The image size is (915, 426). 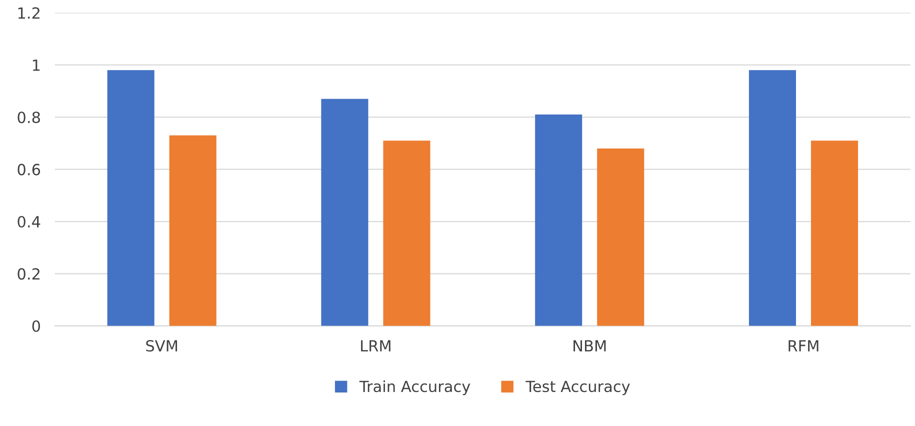 What do you see at coordinates (29, 222) in the screenshot?
I see `y-tick-label: 0.4` at bounding box center [29, 222].